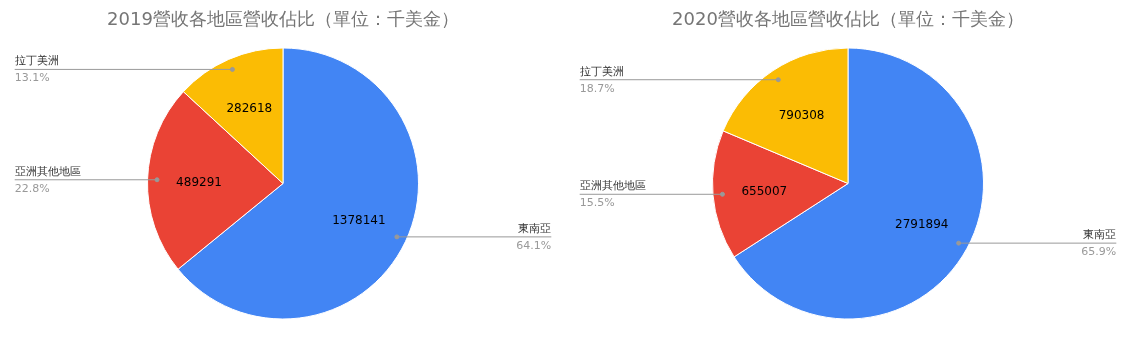 The image size is (1140, 340). What do you see at coordinates (32, 78) in the screenshot?
I see `text: 13.1%` at bounding box center [32, 78].